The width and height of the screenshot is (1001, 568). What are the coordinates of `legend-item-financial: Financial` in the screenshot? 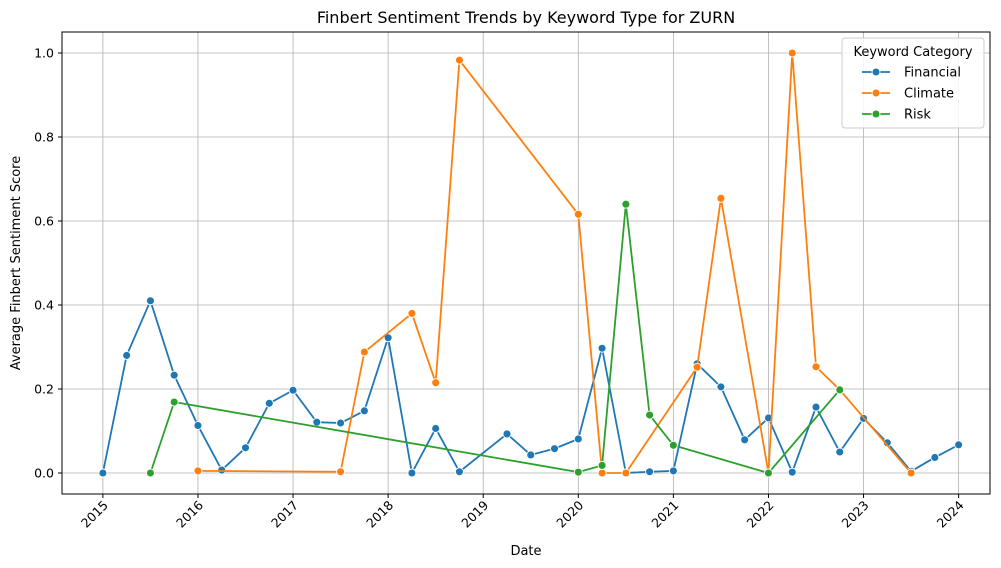 It's located at (911, 73).